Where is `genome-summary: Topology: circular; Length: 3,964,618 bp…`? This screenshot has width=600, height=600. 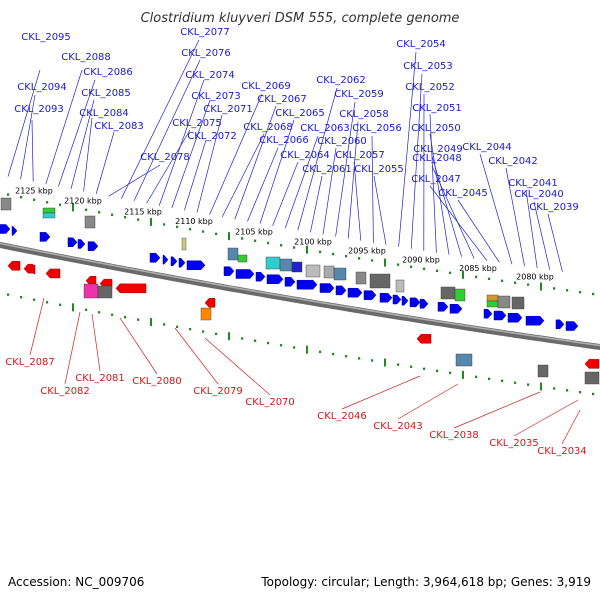 genome-summary: Topology: circular; Length: 3,964,618 bp… is located at coordinates (425, 582).